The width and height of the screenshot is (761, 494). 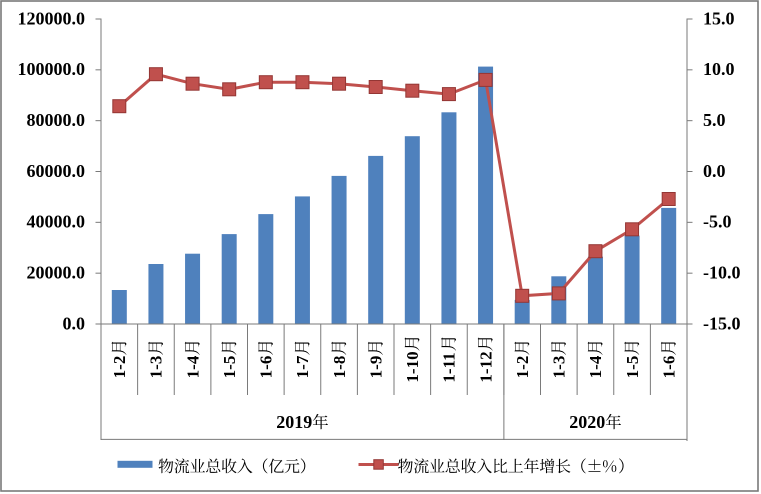 What do you see at coordinates (375, 367) in the screenshot?
I see `svg-text: 1-9` at bounding box center [375, 367].